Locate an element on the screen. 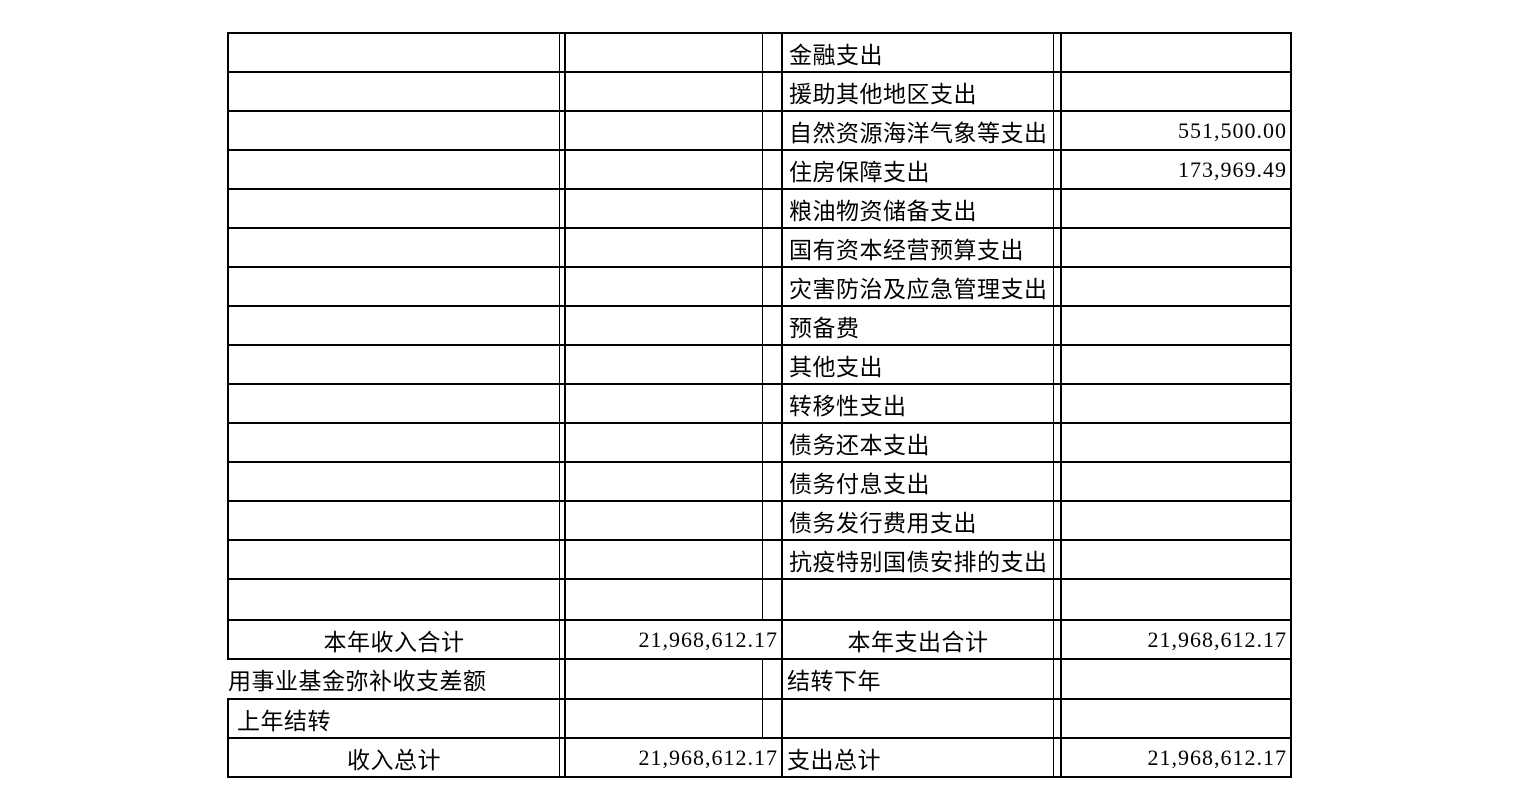 The width and height of the screenshot is (1520, 800). table-row: 援助其他地区支出 is located at coordinates (759, 92).